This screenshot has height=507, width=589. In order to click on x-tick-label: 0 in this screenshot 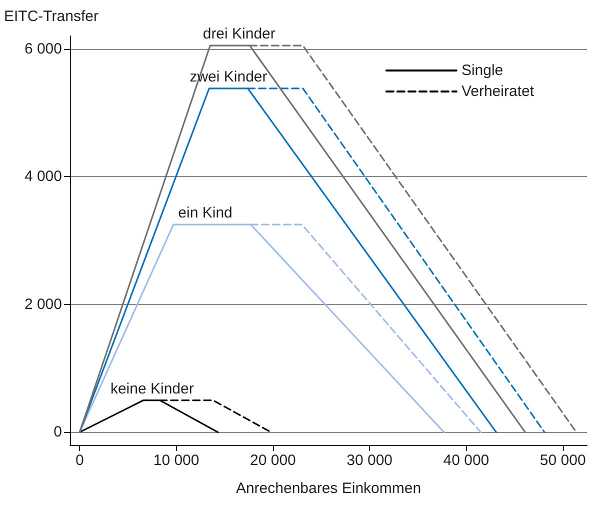, I will do `click(79, 460)`.